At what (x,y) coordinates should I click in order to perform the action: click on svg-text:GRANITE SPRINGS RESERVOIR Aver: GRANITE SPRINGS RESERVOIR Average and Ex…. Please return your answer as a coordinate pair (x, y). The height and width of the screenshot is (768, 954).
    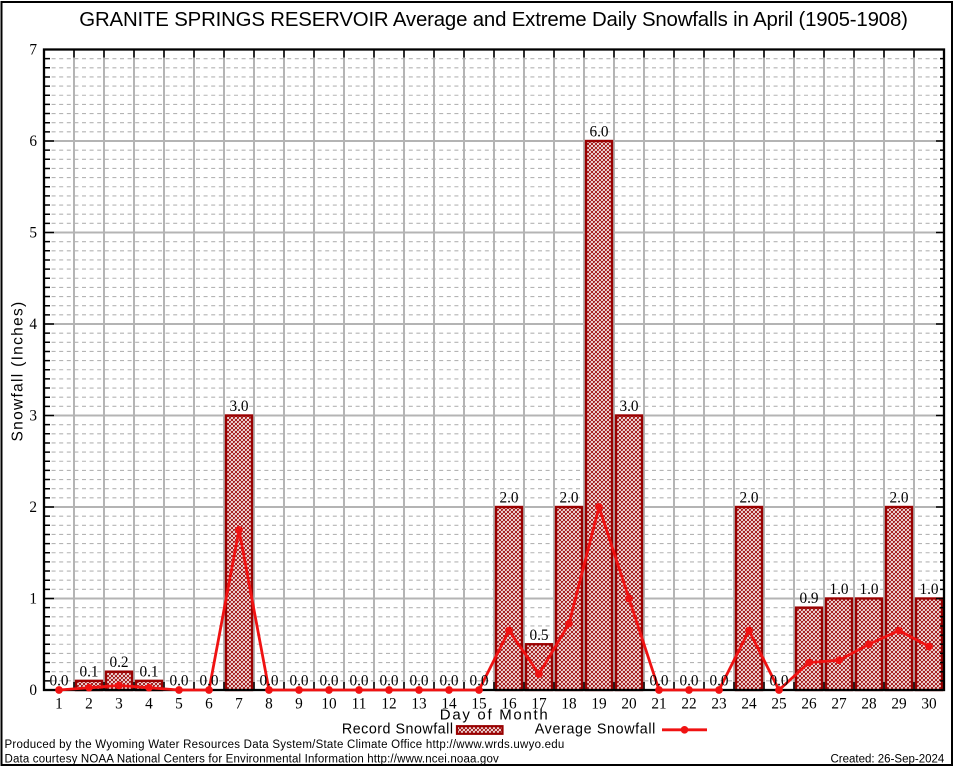
    Looking at the image, I should click on (493, 20).